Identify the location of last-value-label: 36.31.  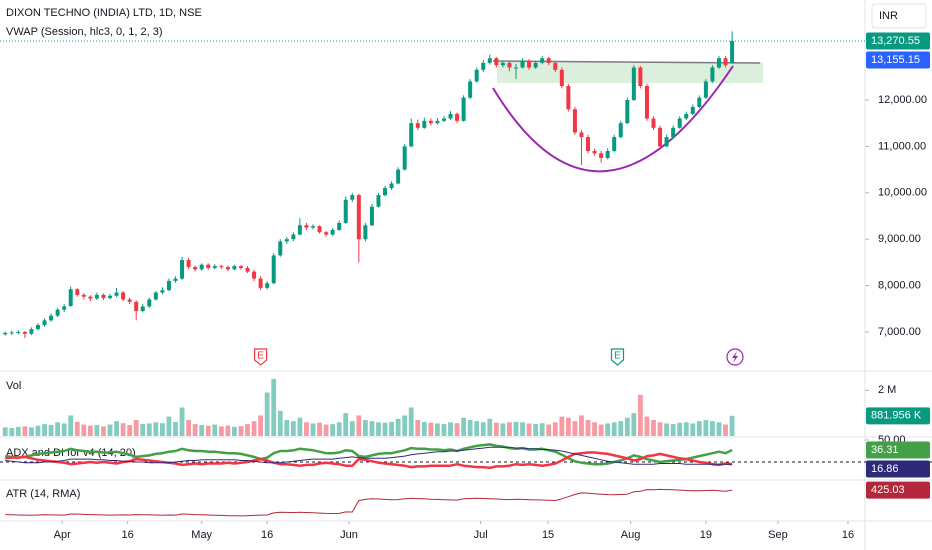
(885, 450).